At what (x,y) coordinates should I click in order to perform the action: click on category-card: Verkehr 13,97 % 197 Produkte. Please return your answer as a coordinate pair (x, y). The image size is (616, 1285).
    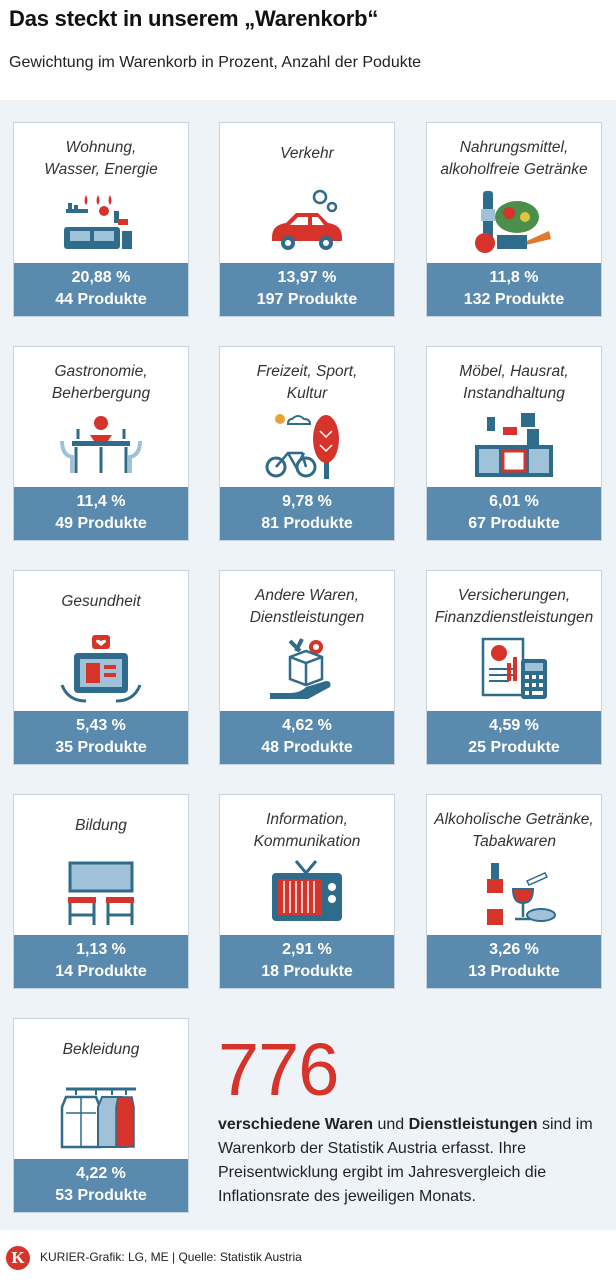
    Looking at the image, I should click on (307, 219).